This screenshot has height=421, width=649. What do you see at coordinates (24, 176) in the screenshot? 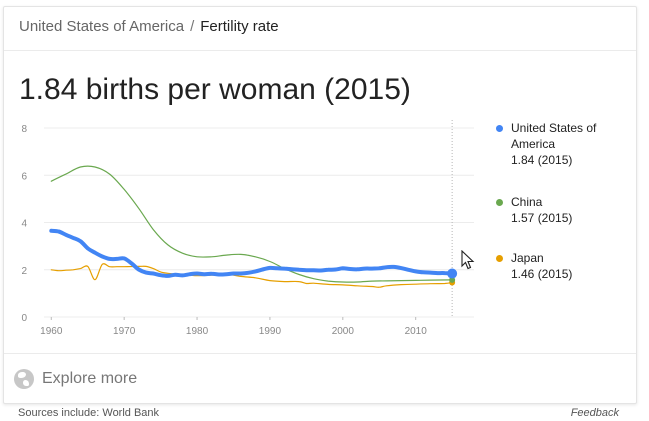
I see `y-tick-label-6: 6` at bounding box center [24, 176].